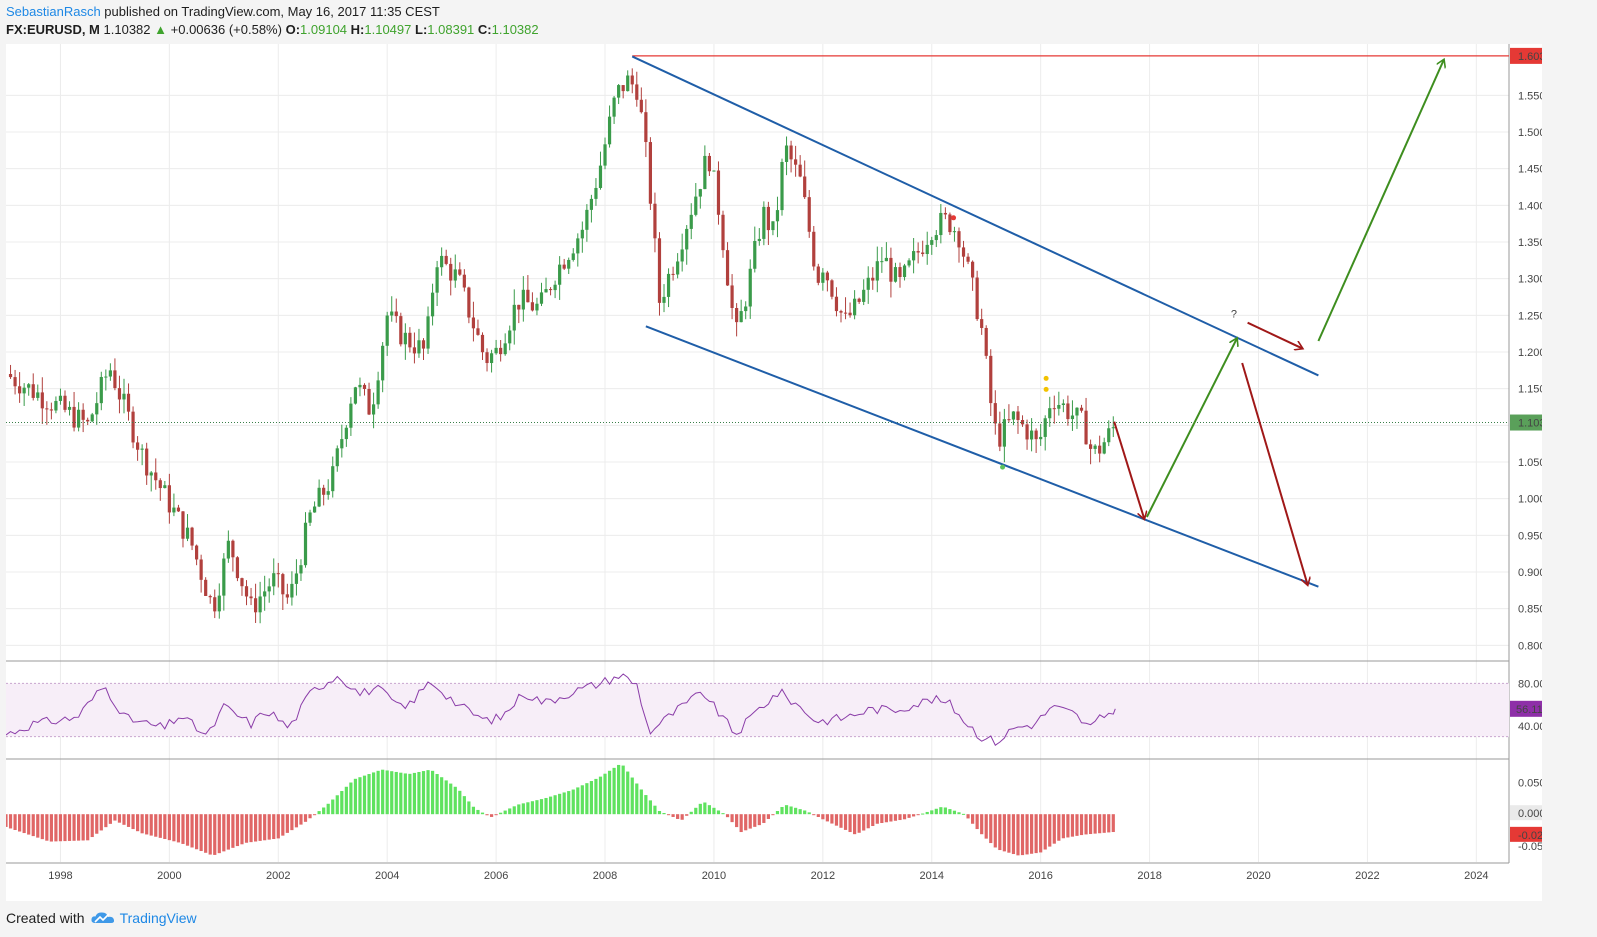 This screenshot has height=937, width=1597. What do you see at coordinates (1530, 573) in the screenshot?
I see `price-tick-label: 0.90000` at bounding box center [1530, 573].